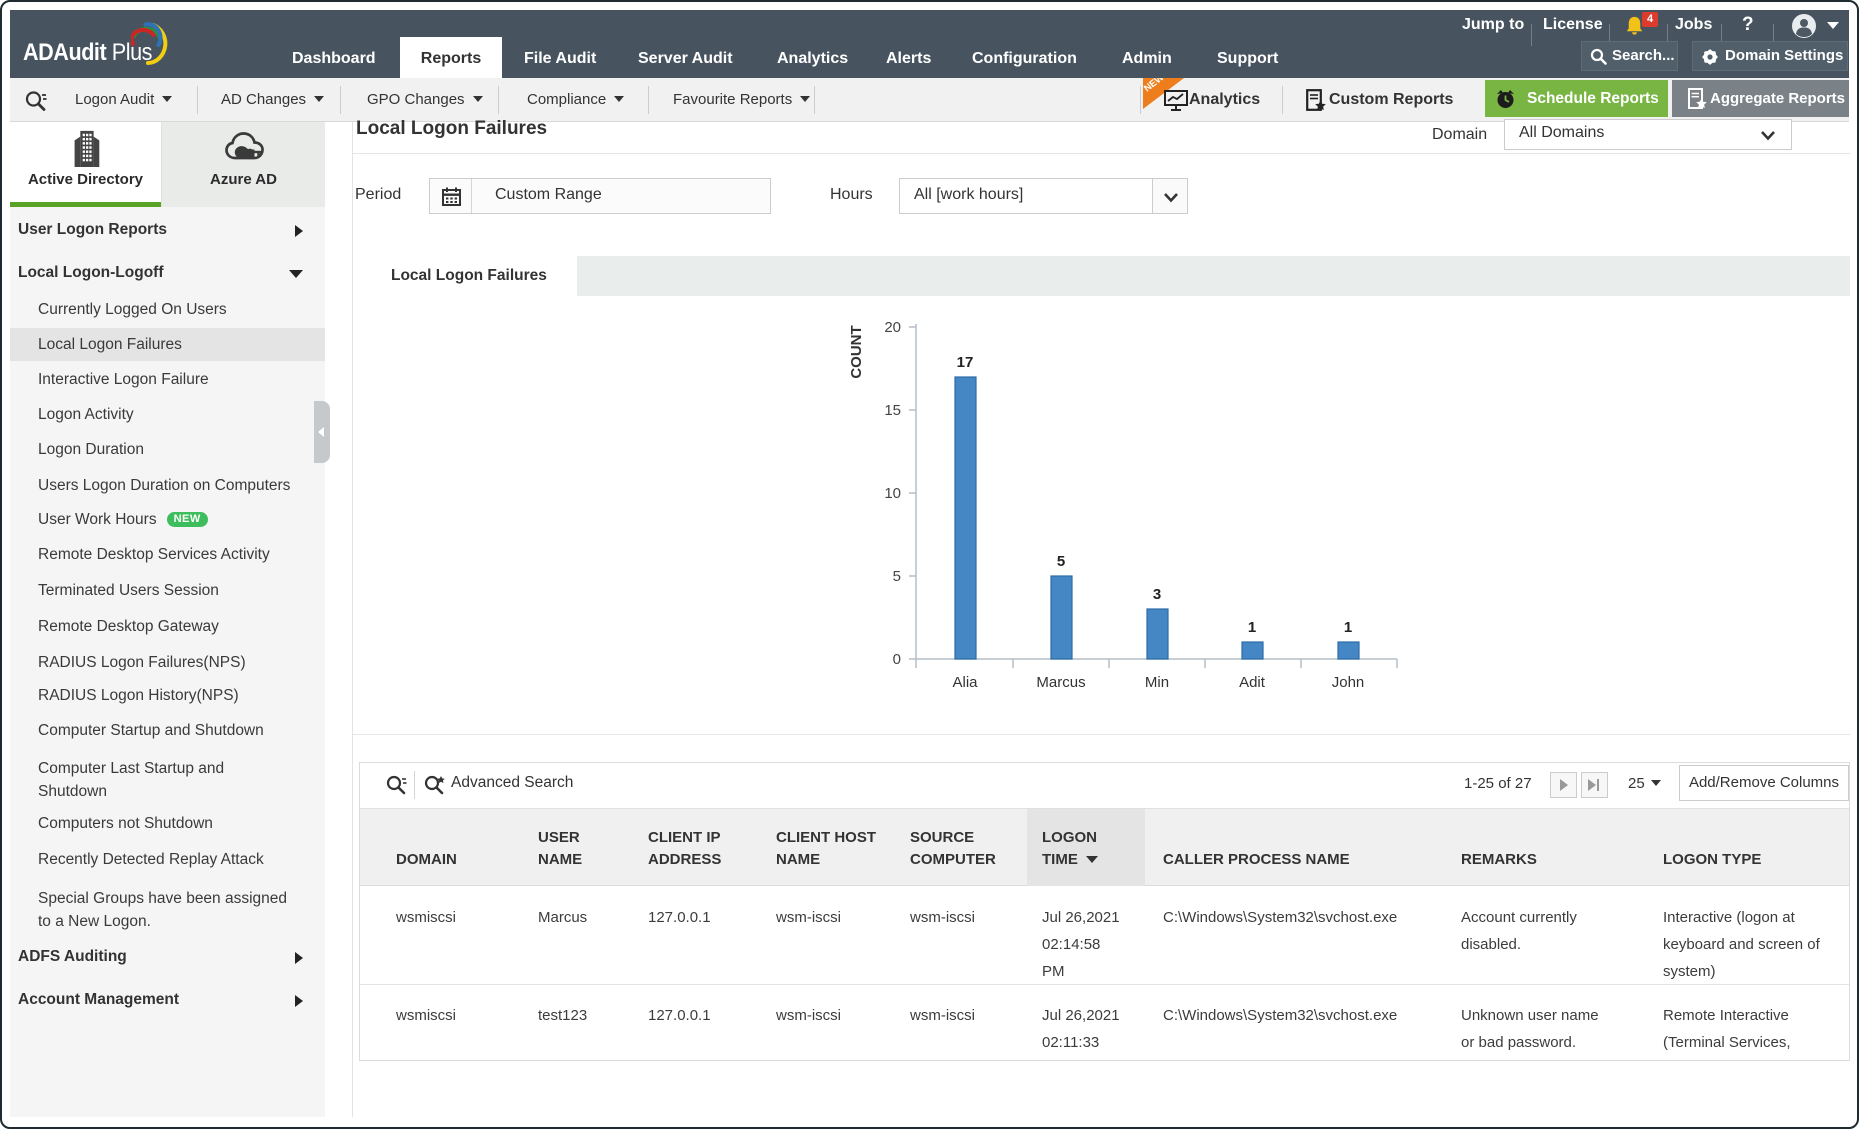 The width and height of the screenshot is (1859, 1129). What do you see at coordinates (892, 327) in the screenshot?
I see `svg-text: 20` at bounding box center [892, 327].